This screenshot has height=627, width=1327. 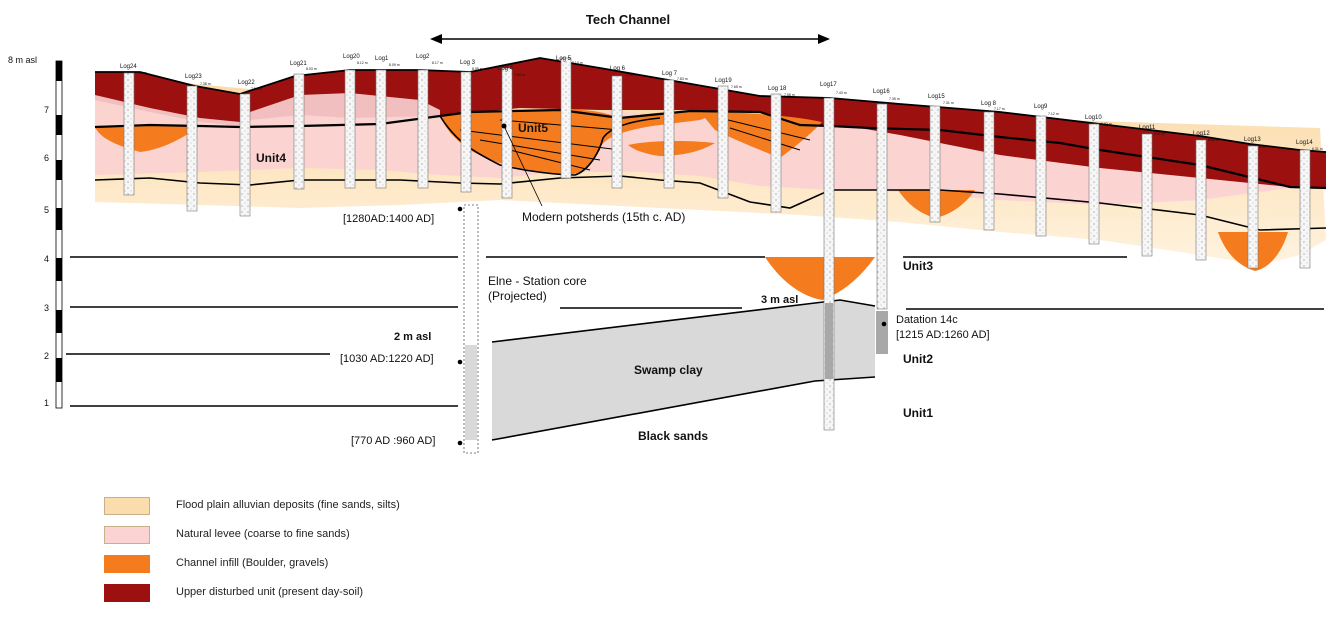 What do you see at coordinates (387, 359) in the screenshot?
I see `date-mid-label: [1030 AD:1220 AD]` at bounding box center [387, 359].